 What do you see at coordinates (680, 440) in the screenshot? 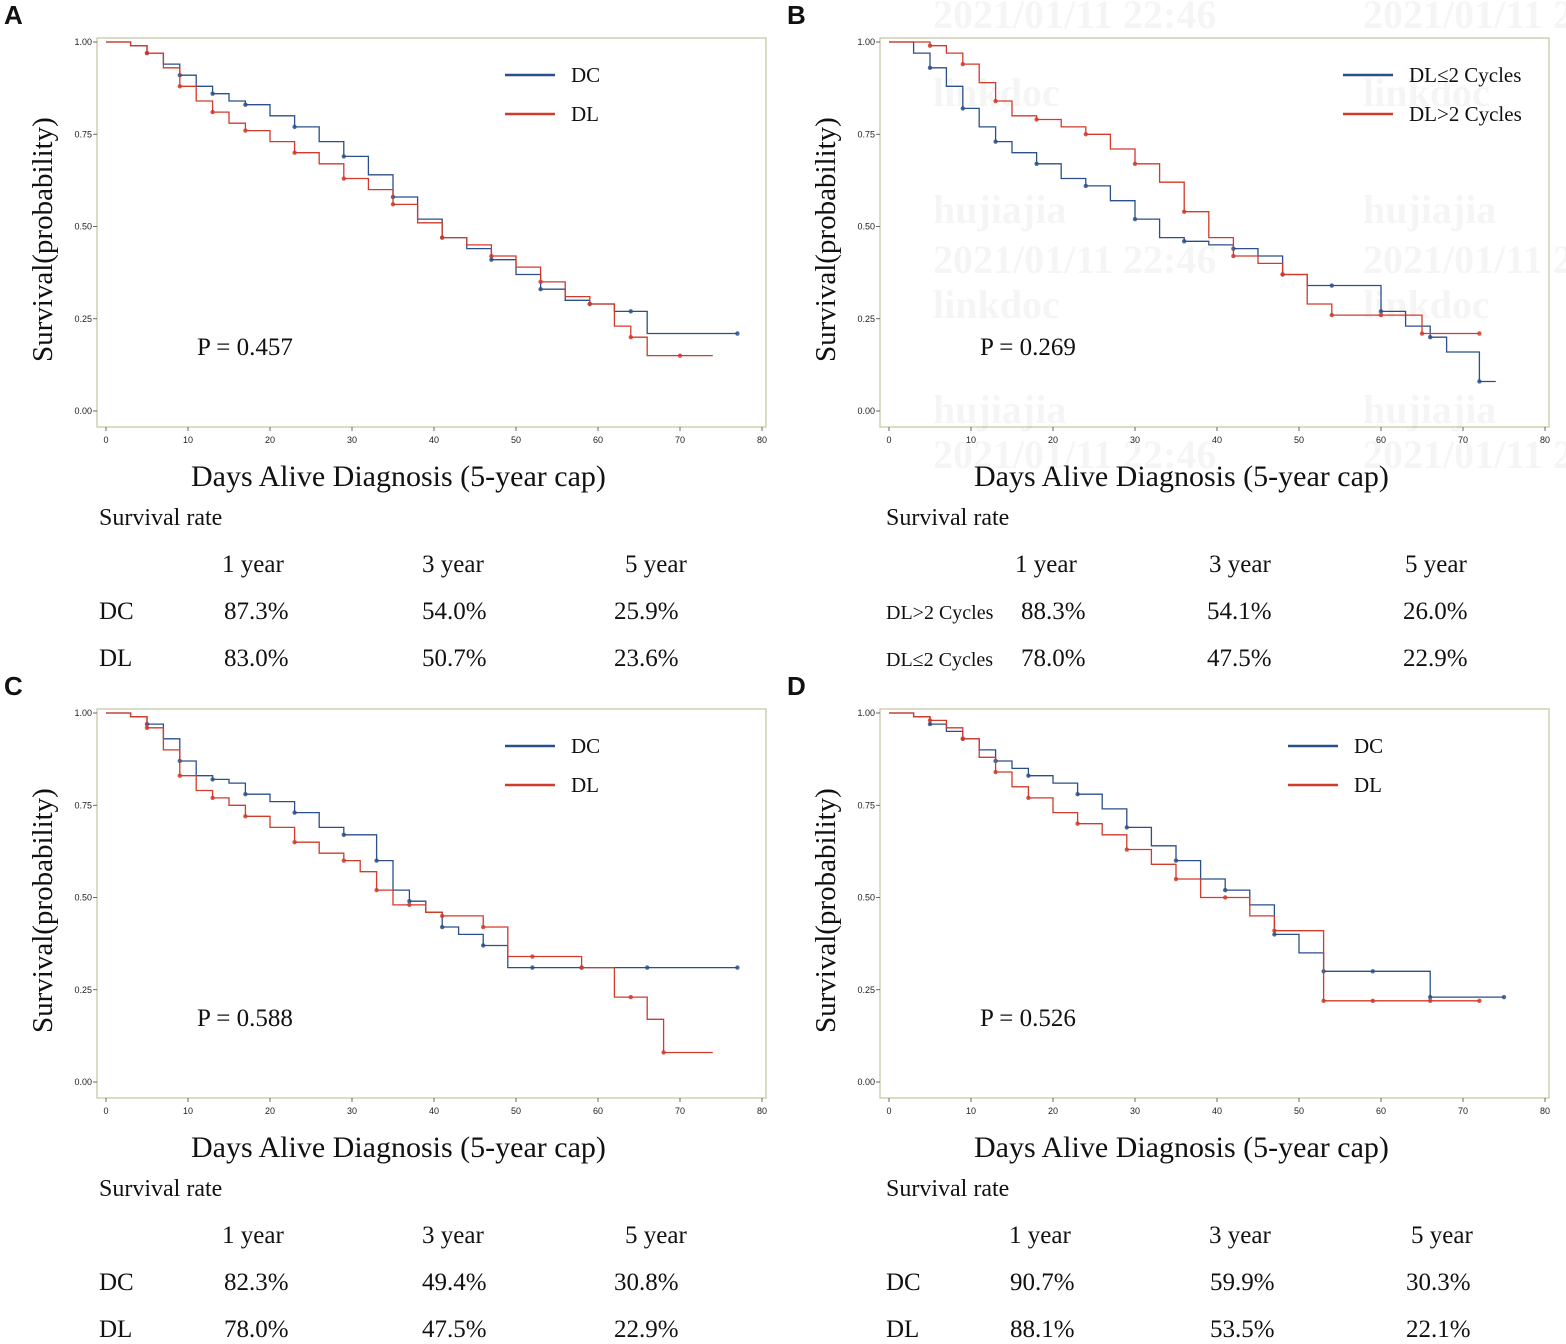
I see `x-tick-label: 70` at bounding box center [680, 440].